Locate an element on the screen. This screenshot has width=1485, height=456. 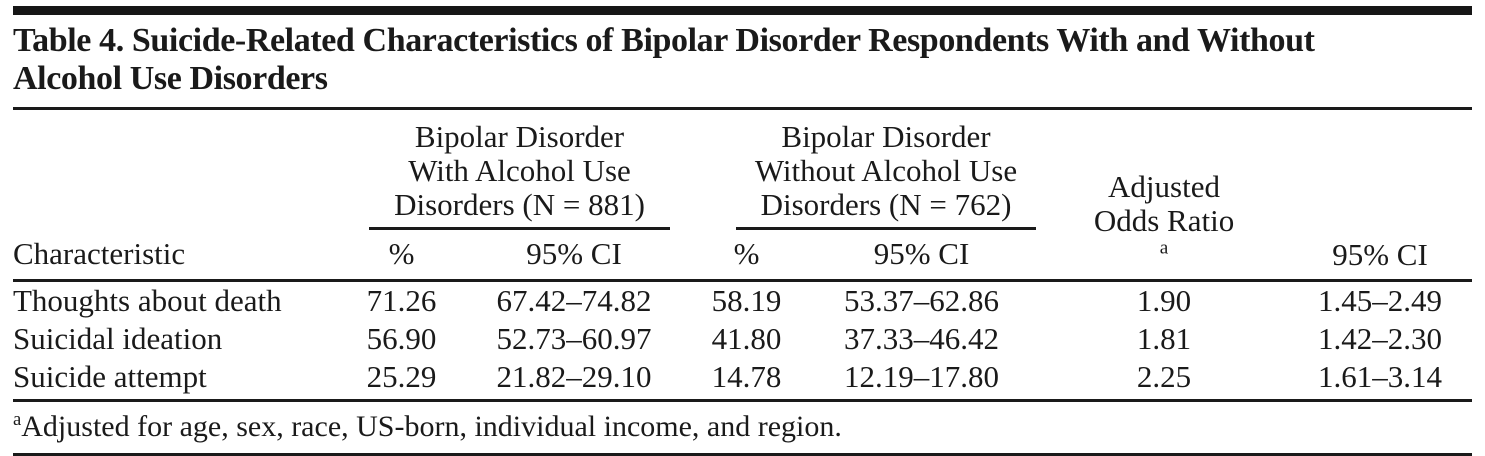
ci2-header: 95% CI is located at coordinates (922, 255).